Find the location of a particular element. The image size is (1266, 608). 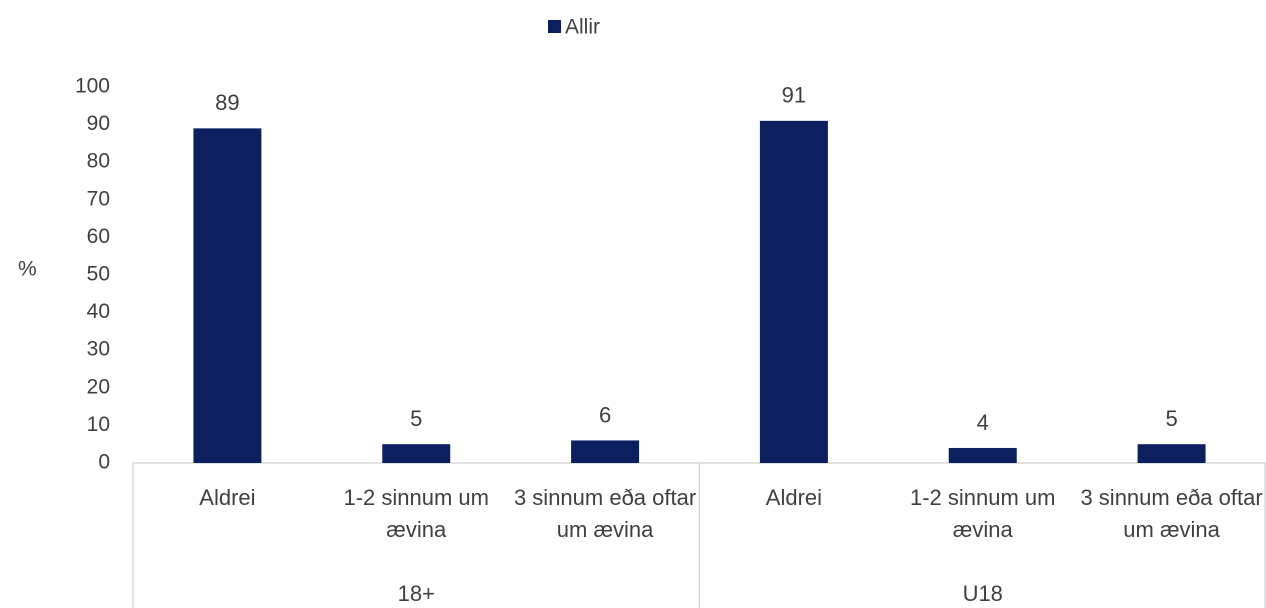

y-tick-label: 90 is located at coordinates (98, 123).